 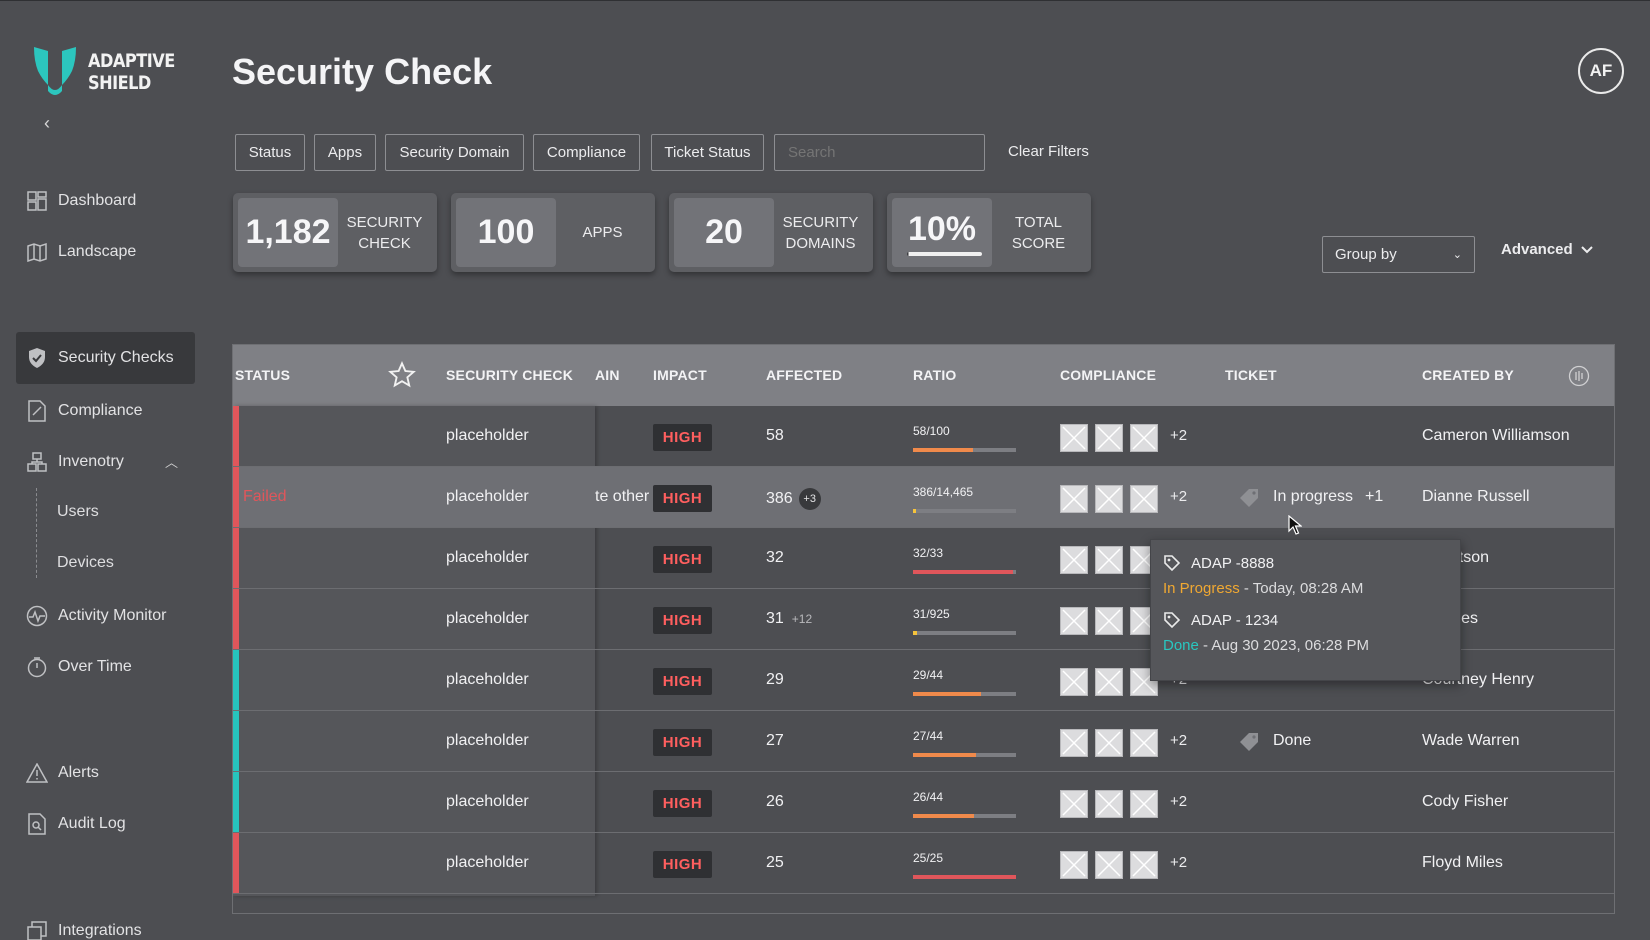 I want to click on sidebar-item-alerts: Alerts, so click(x=105, y=773).